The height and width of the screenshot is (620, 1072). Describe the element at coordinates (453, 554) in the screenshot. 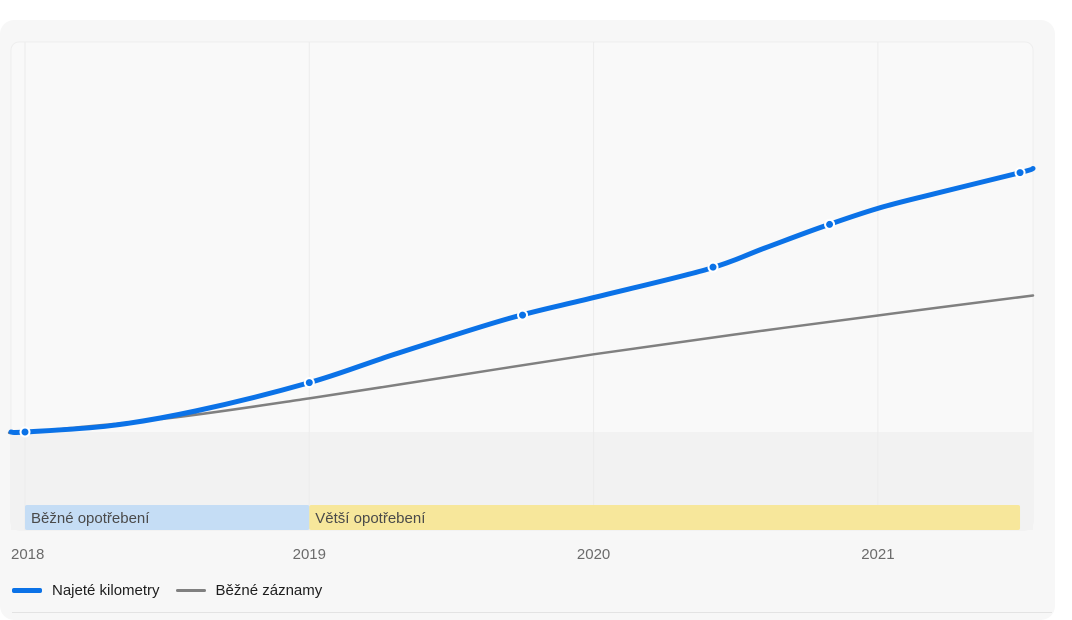

I see `x-axis-ticks: 2018 2019 2020 2021` at that location.